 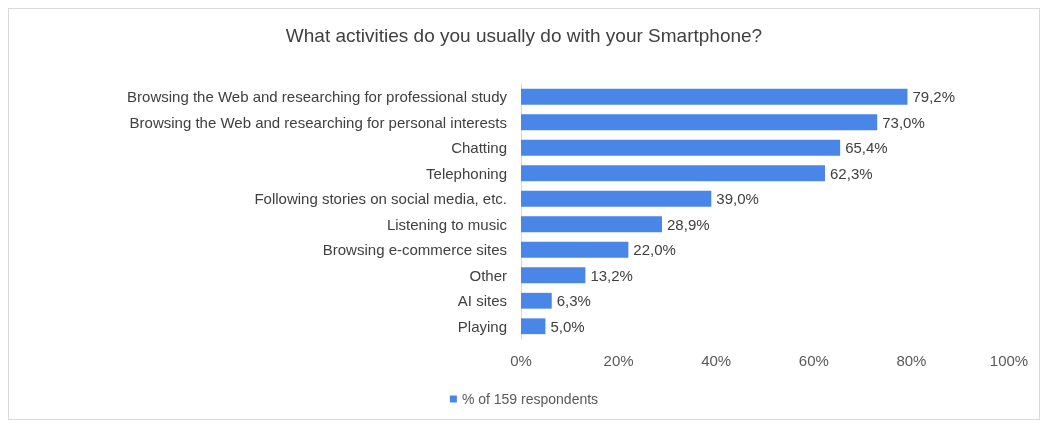 What do you see at coordinates (813, 360) in the screenshot?
I see `x-tick-label: 60%` at bounding box center [813, 360].